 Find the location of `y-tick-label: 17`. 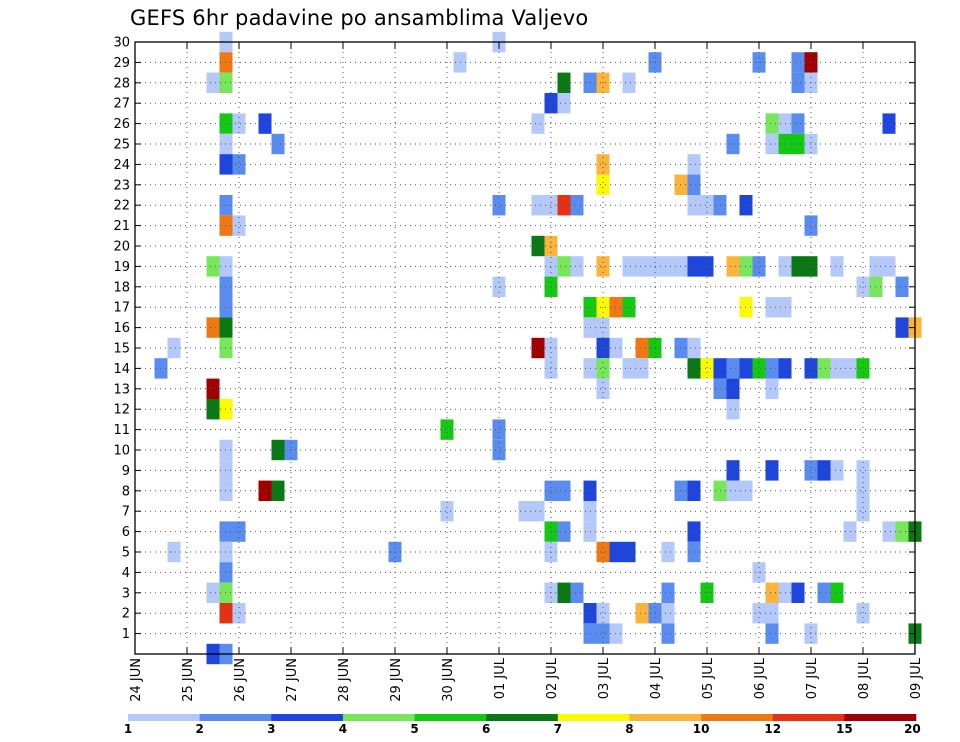

y-tick-label: 17 is located at coordinates (121, 308).